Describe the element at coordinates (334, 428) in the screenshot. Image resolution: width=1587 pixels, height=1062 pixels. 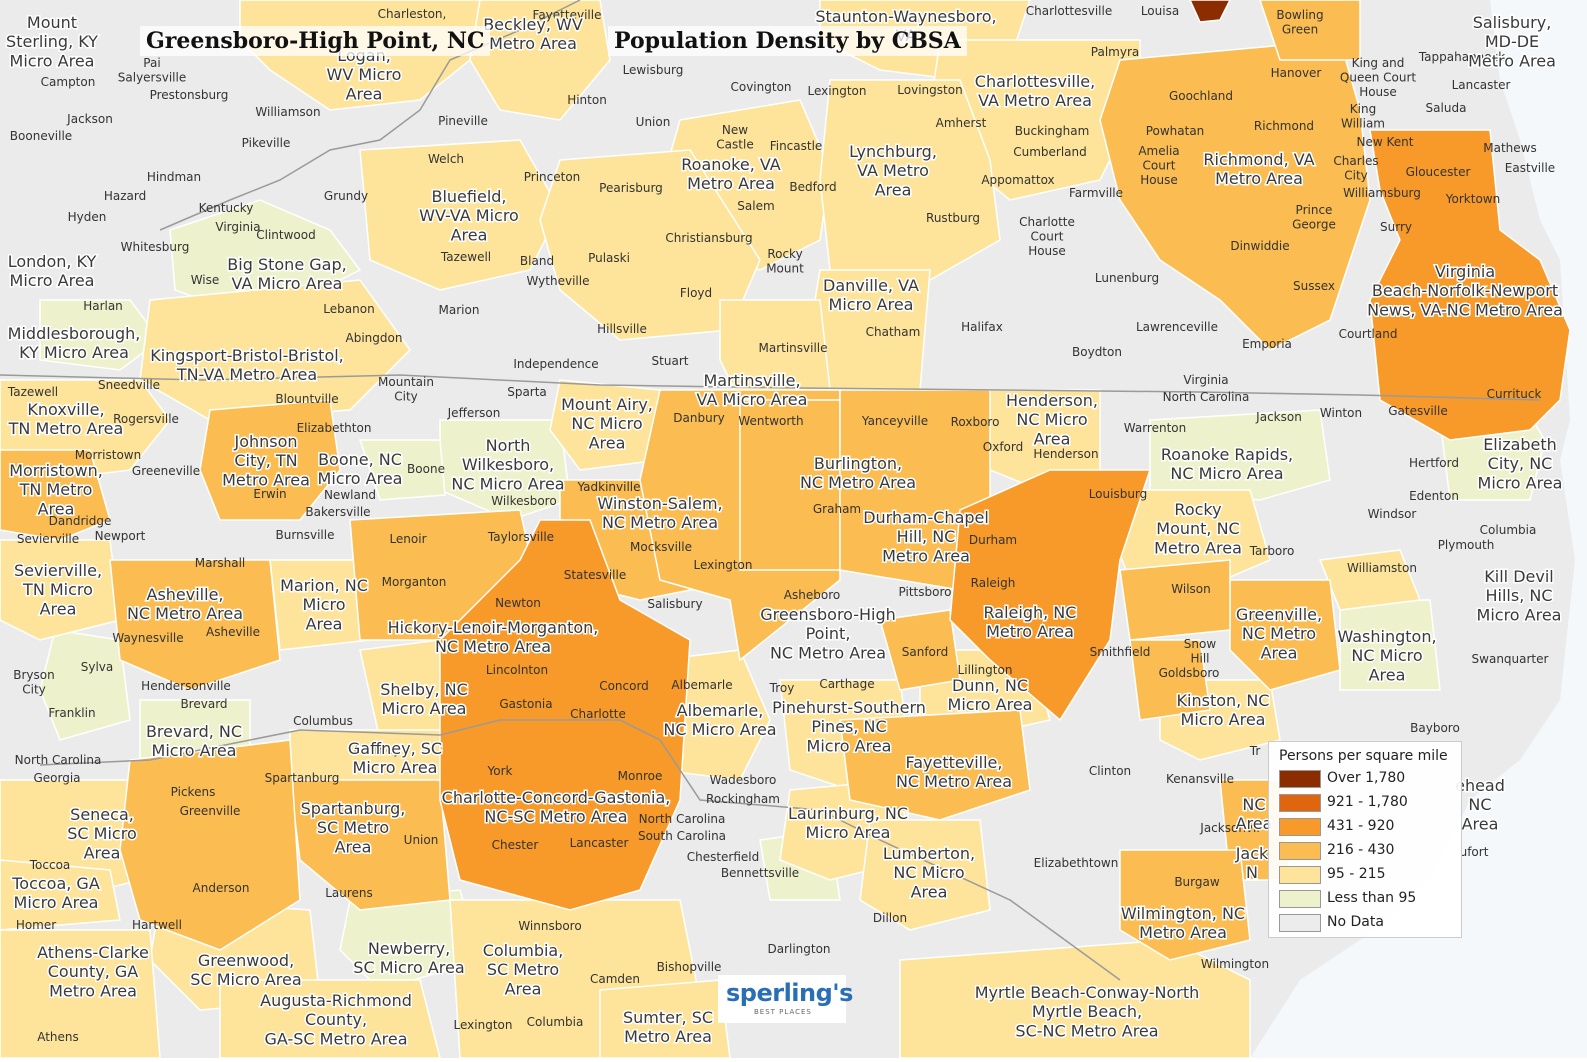
I see `place-label: Elizabethton` at that location.